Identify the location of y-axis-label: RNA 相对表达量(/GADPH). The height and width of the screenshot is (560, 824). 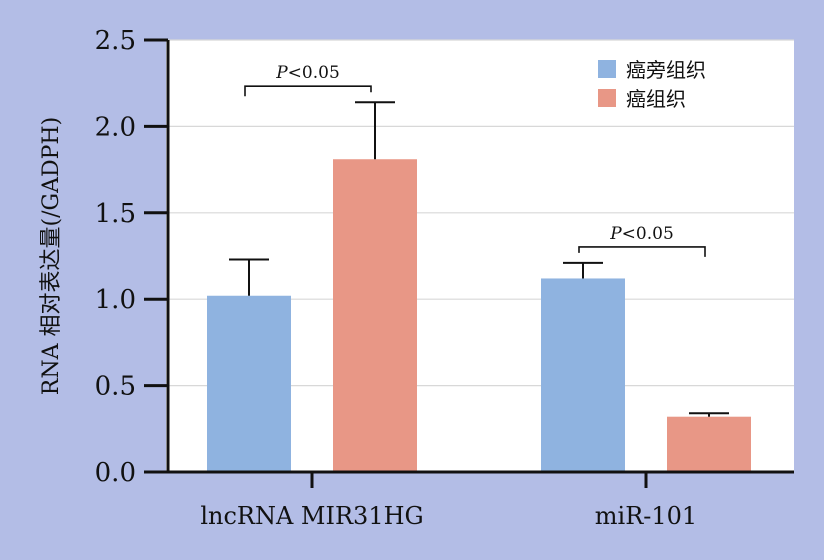
(51, 256).